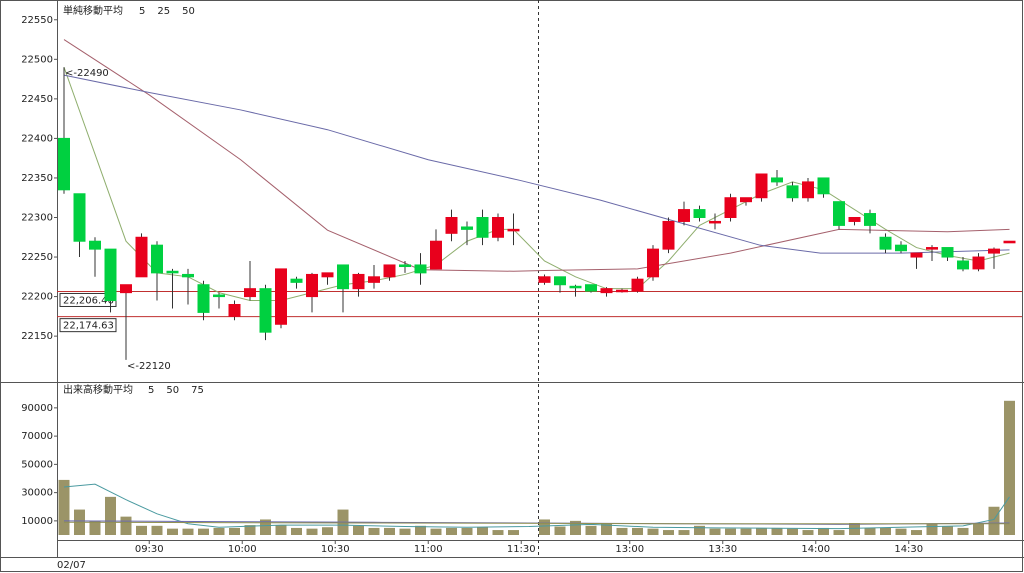 This screenshot has width=1024, height=573. What do you see at coordinates (37, 521) in the screenshot?
I see `y-tick-label: 10000` at bounding box center [37, 521].